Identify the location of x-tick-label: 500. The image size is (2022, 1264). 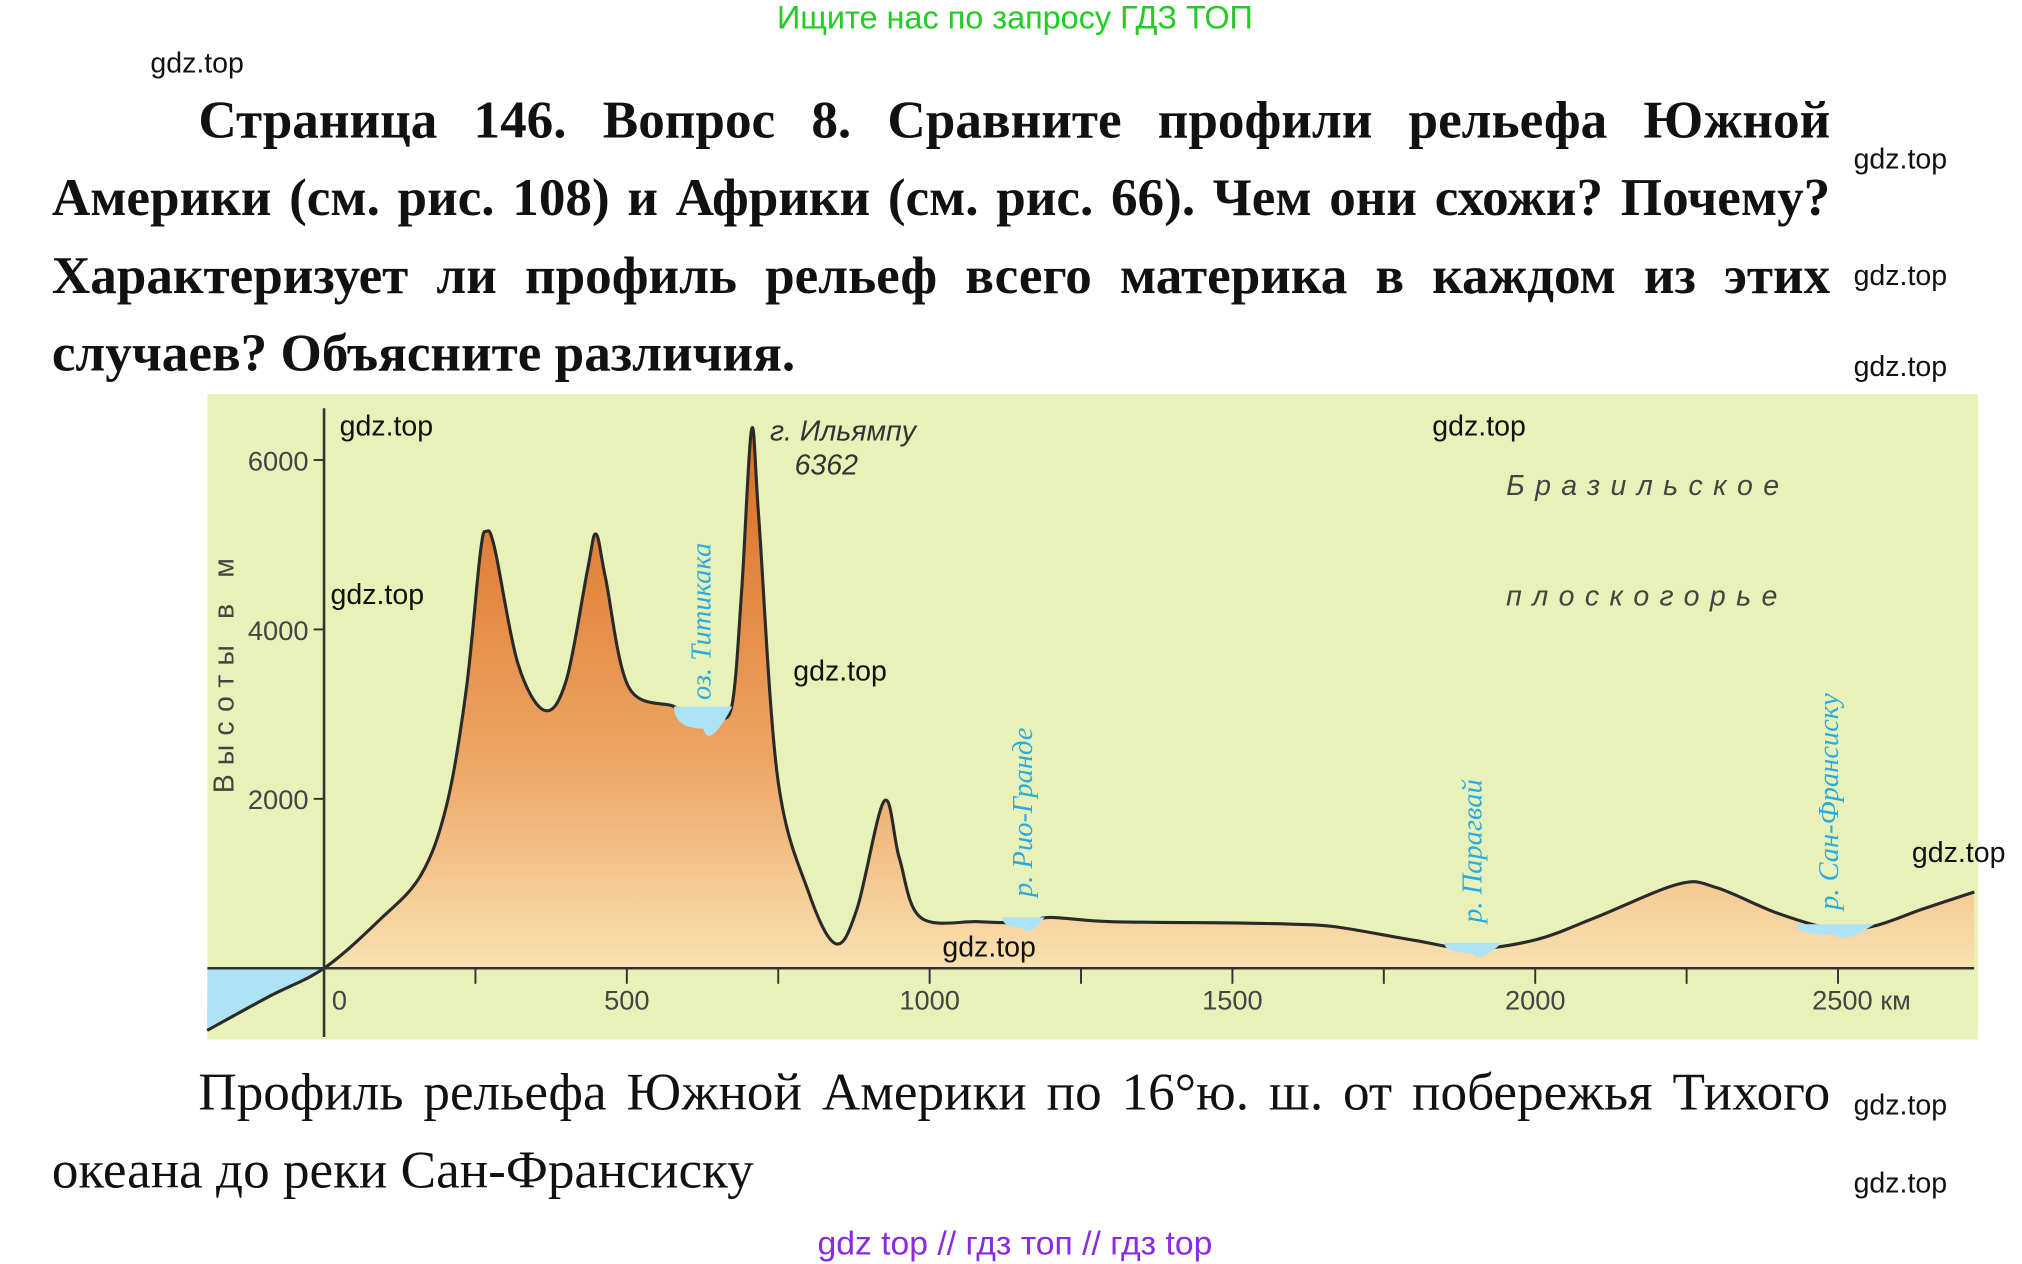
(626, 1000).